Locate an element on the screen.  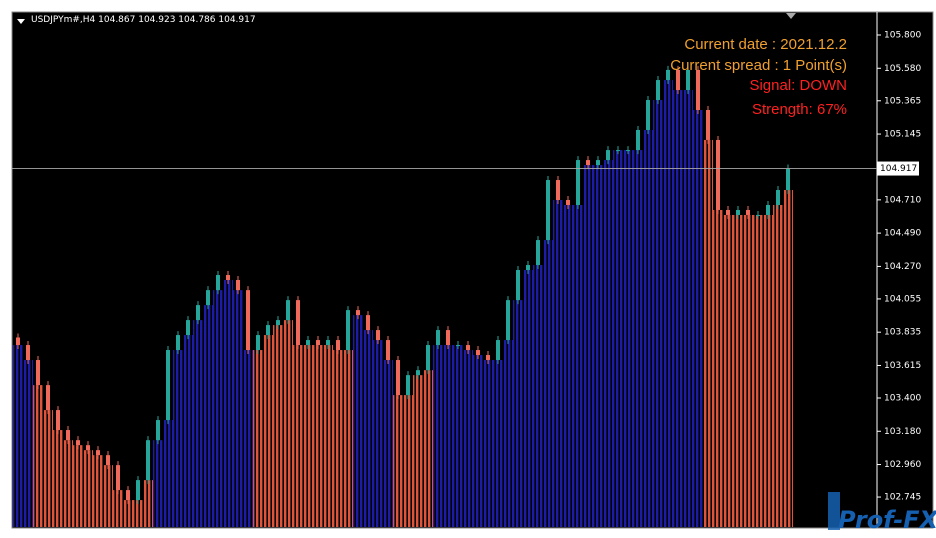
y-tick-label: 105.580 is located at coordinates (902, 69).